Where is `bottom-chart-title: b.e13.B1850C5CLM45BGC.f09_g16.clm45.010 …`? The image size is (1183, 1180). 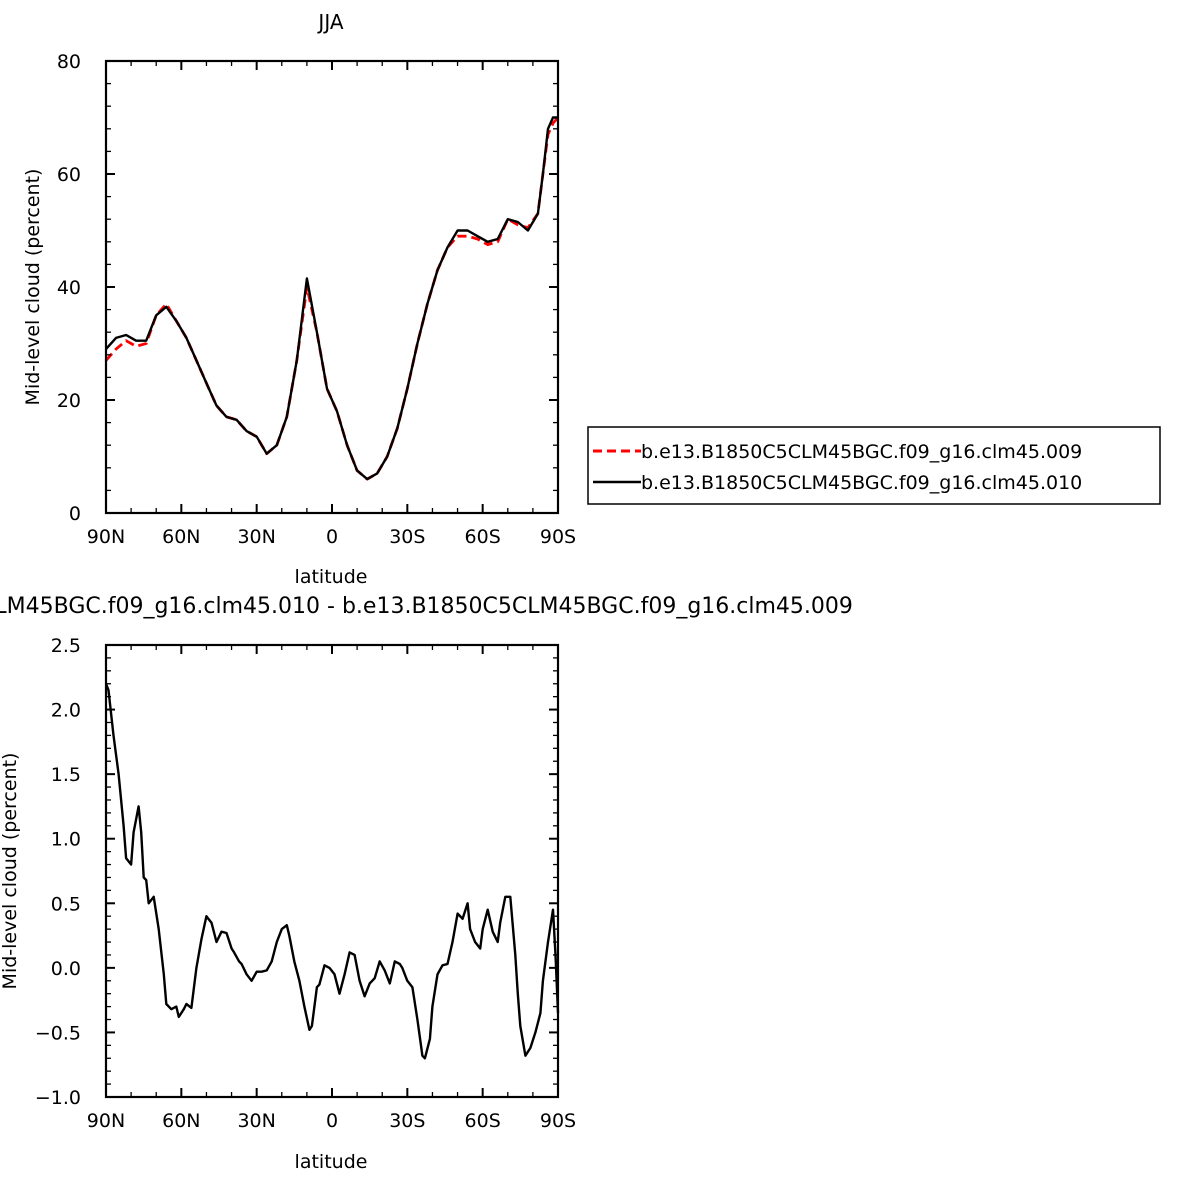
bottom-chart-title: b.e13.B1850C5CLM45BGC.f09_g16.clm45.010 … is located at coordinates (426, 606).